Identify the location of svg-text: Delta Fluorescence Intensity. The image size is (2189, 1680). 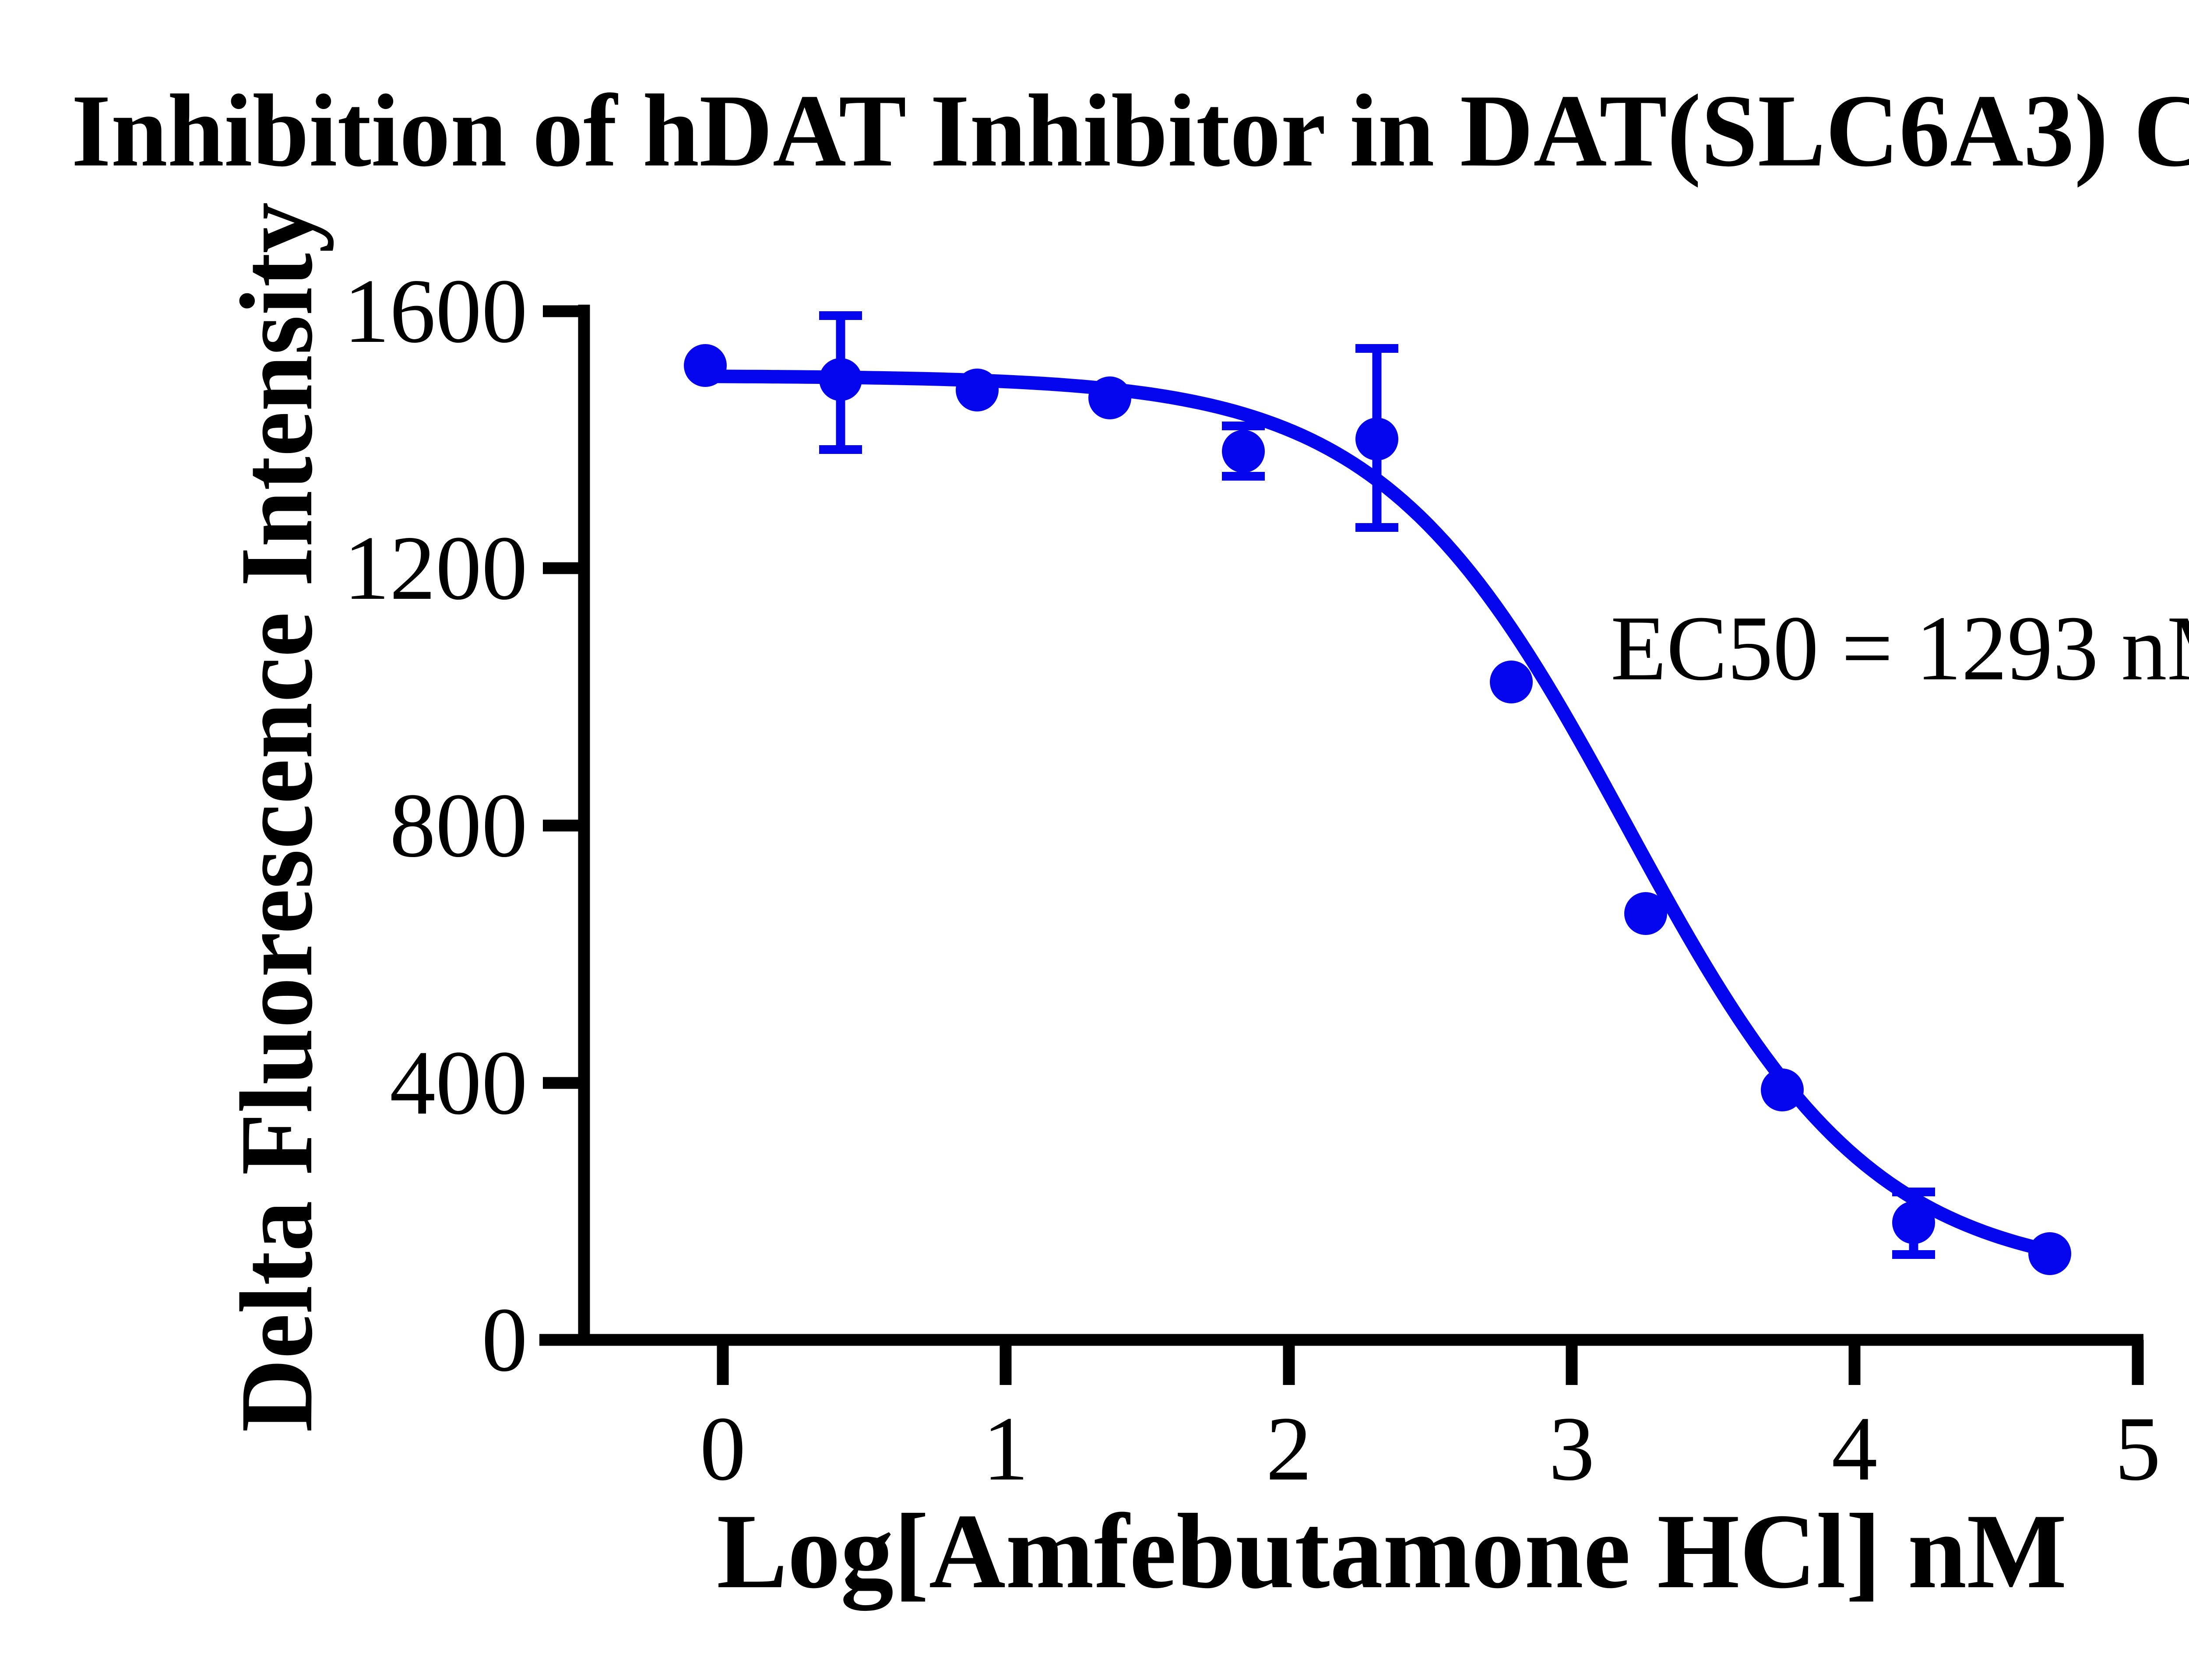
(277, 817).